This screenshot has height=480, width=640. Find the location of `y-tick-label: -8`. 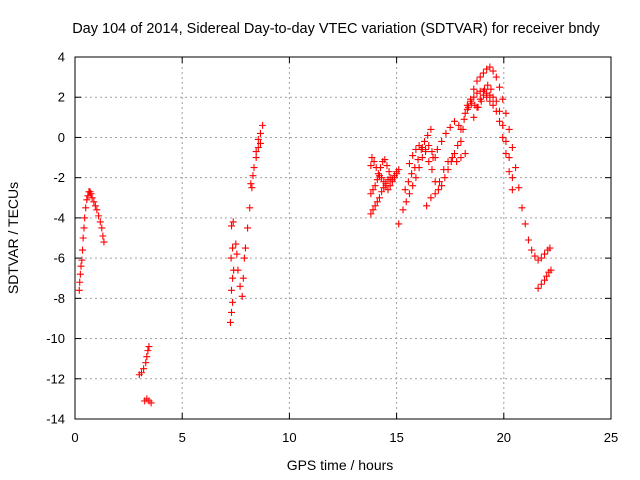

y-tick-label: -8 is located at coordinates (59, 298).